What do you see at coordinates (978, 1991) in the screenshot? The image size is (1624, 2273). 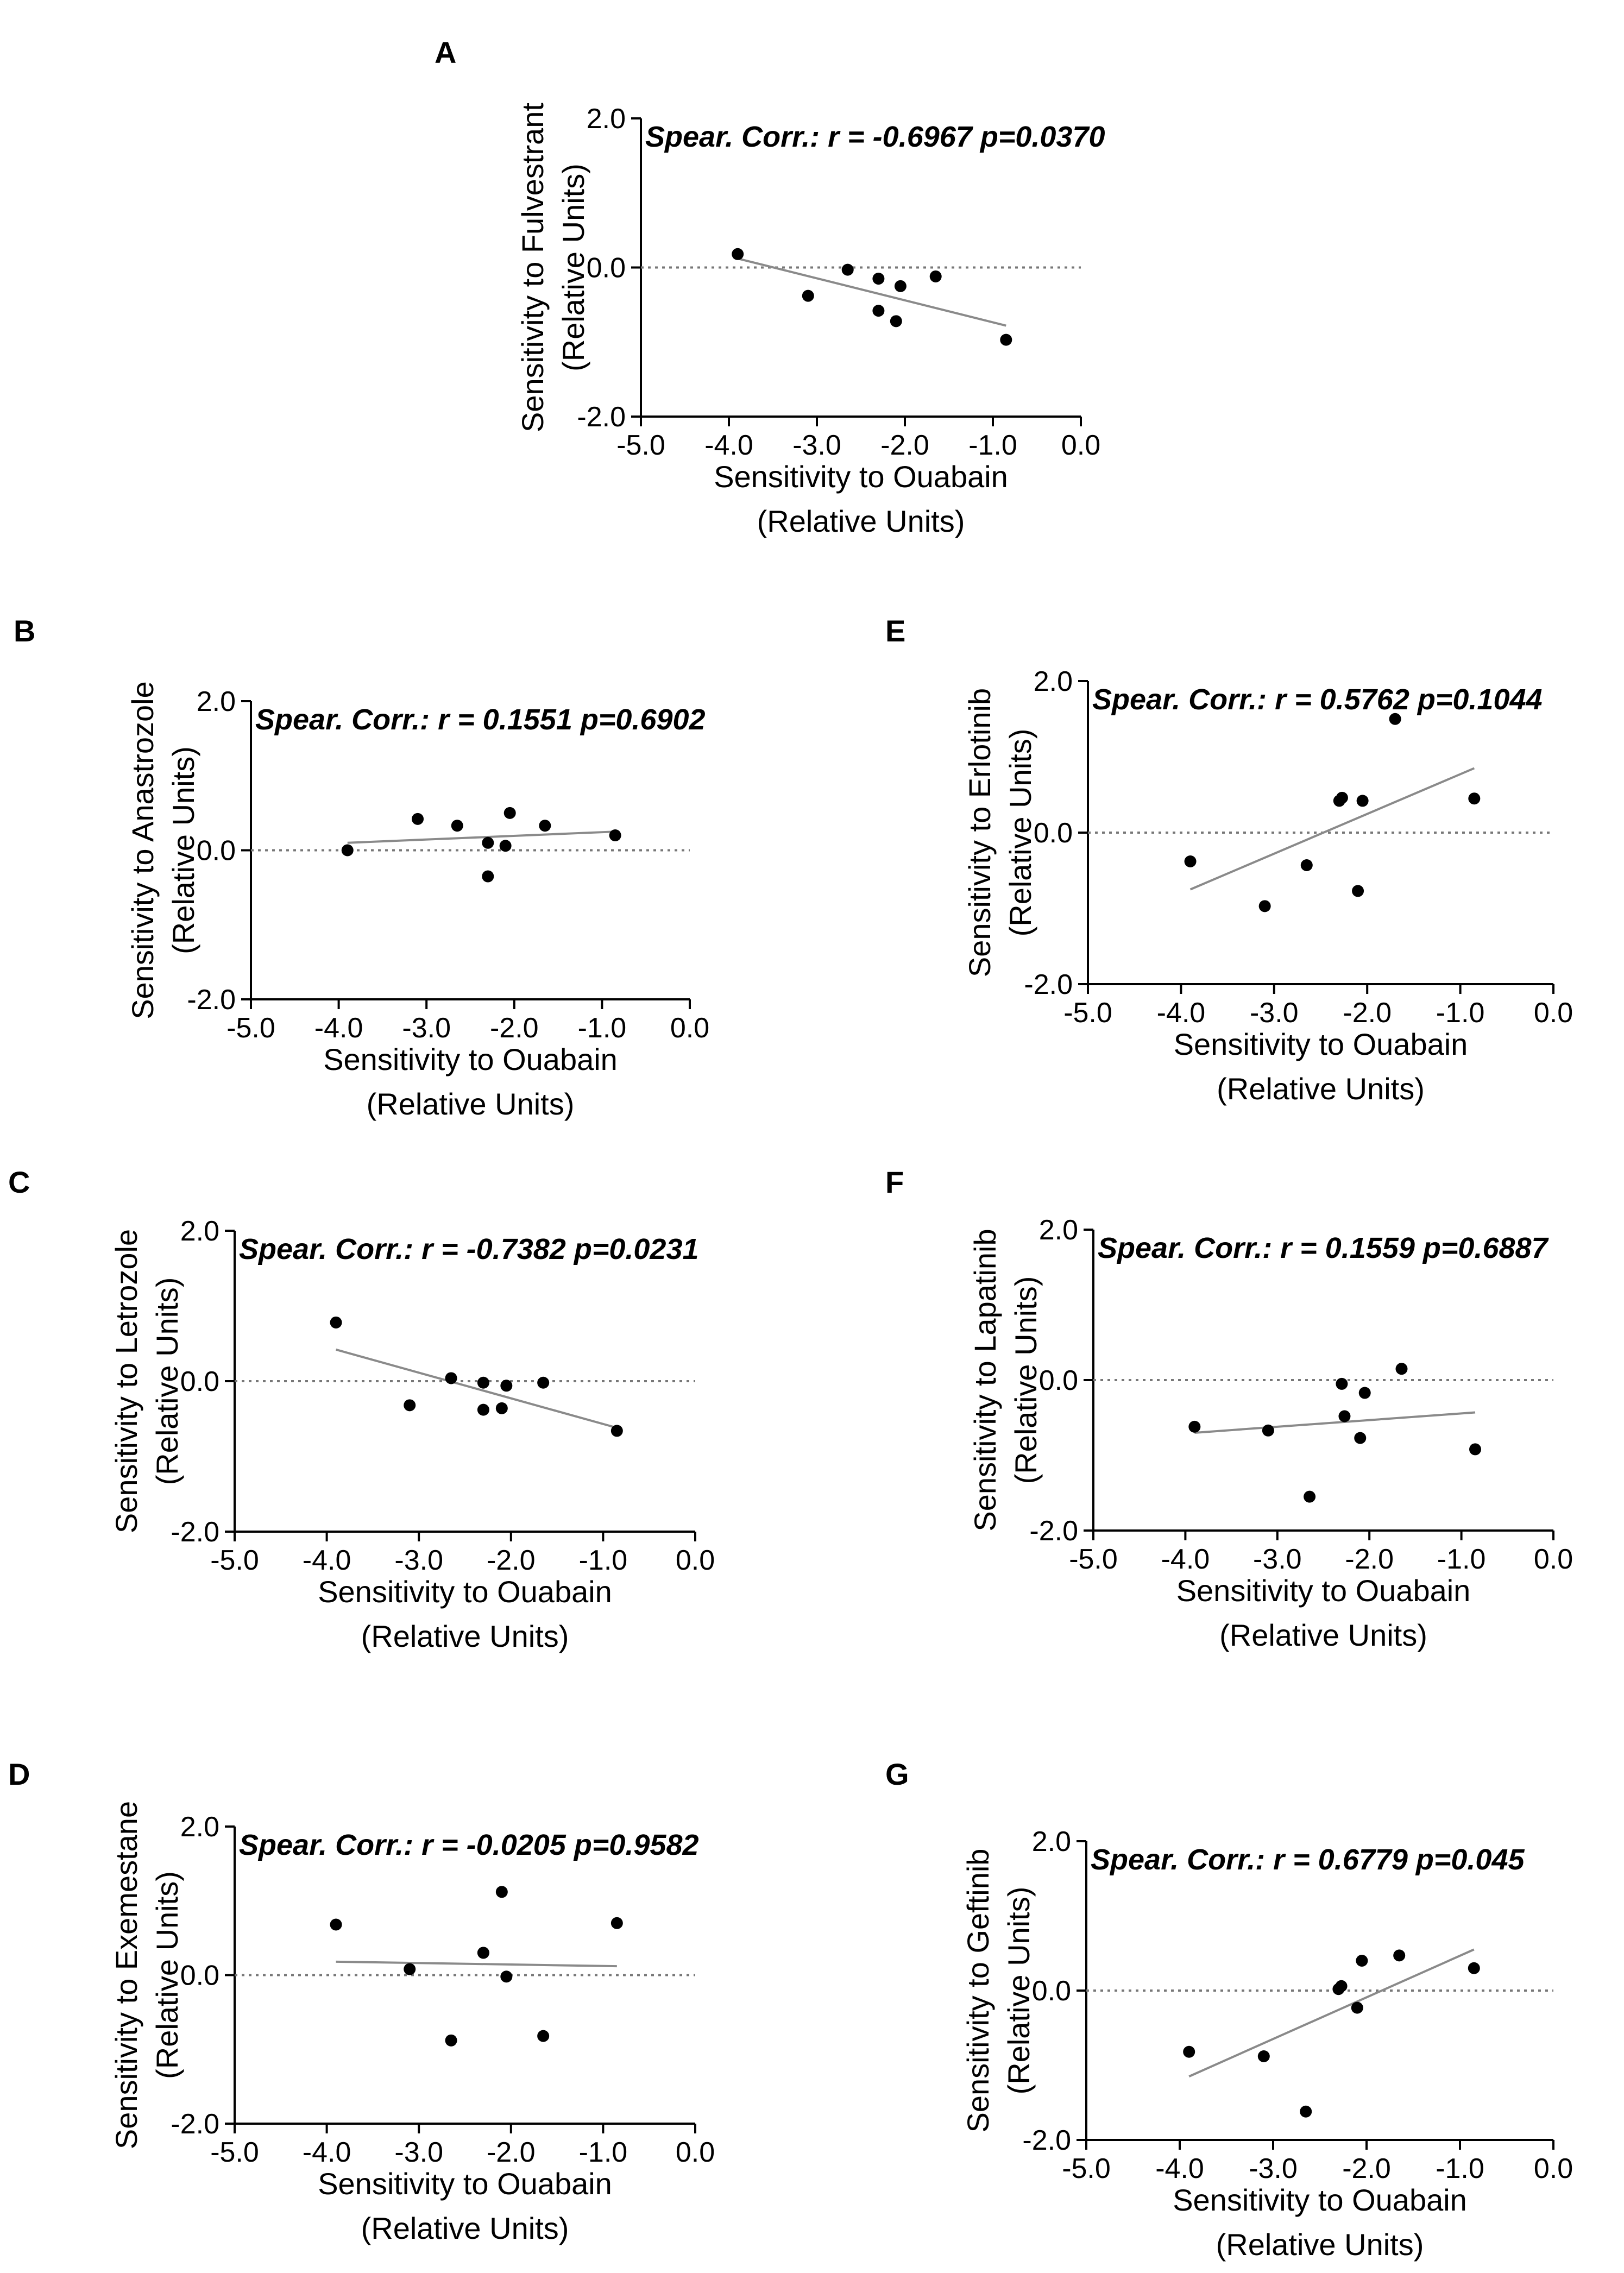 I see `y-axis-title: Sensitivity to Geftinib` at bounding box center [978, 1991].